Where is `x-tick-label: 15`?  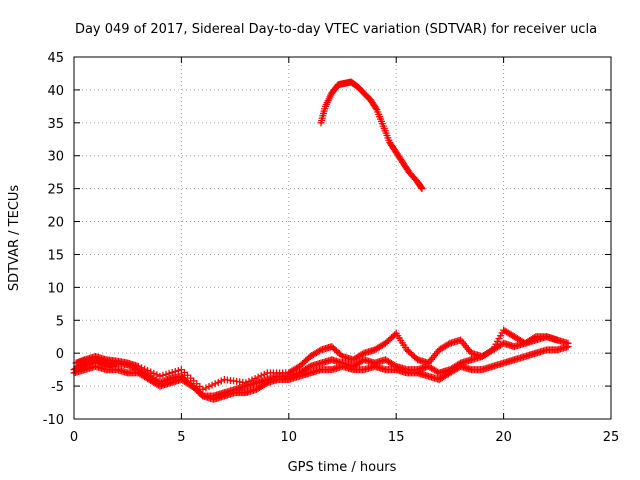
x-tick-label: 15 is located at coordinates (396, 437).